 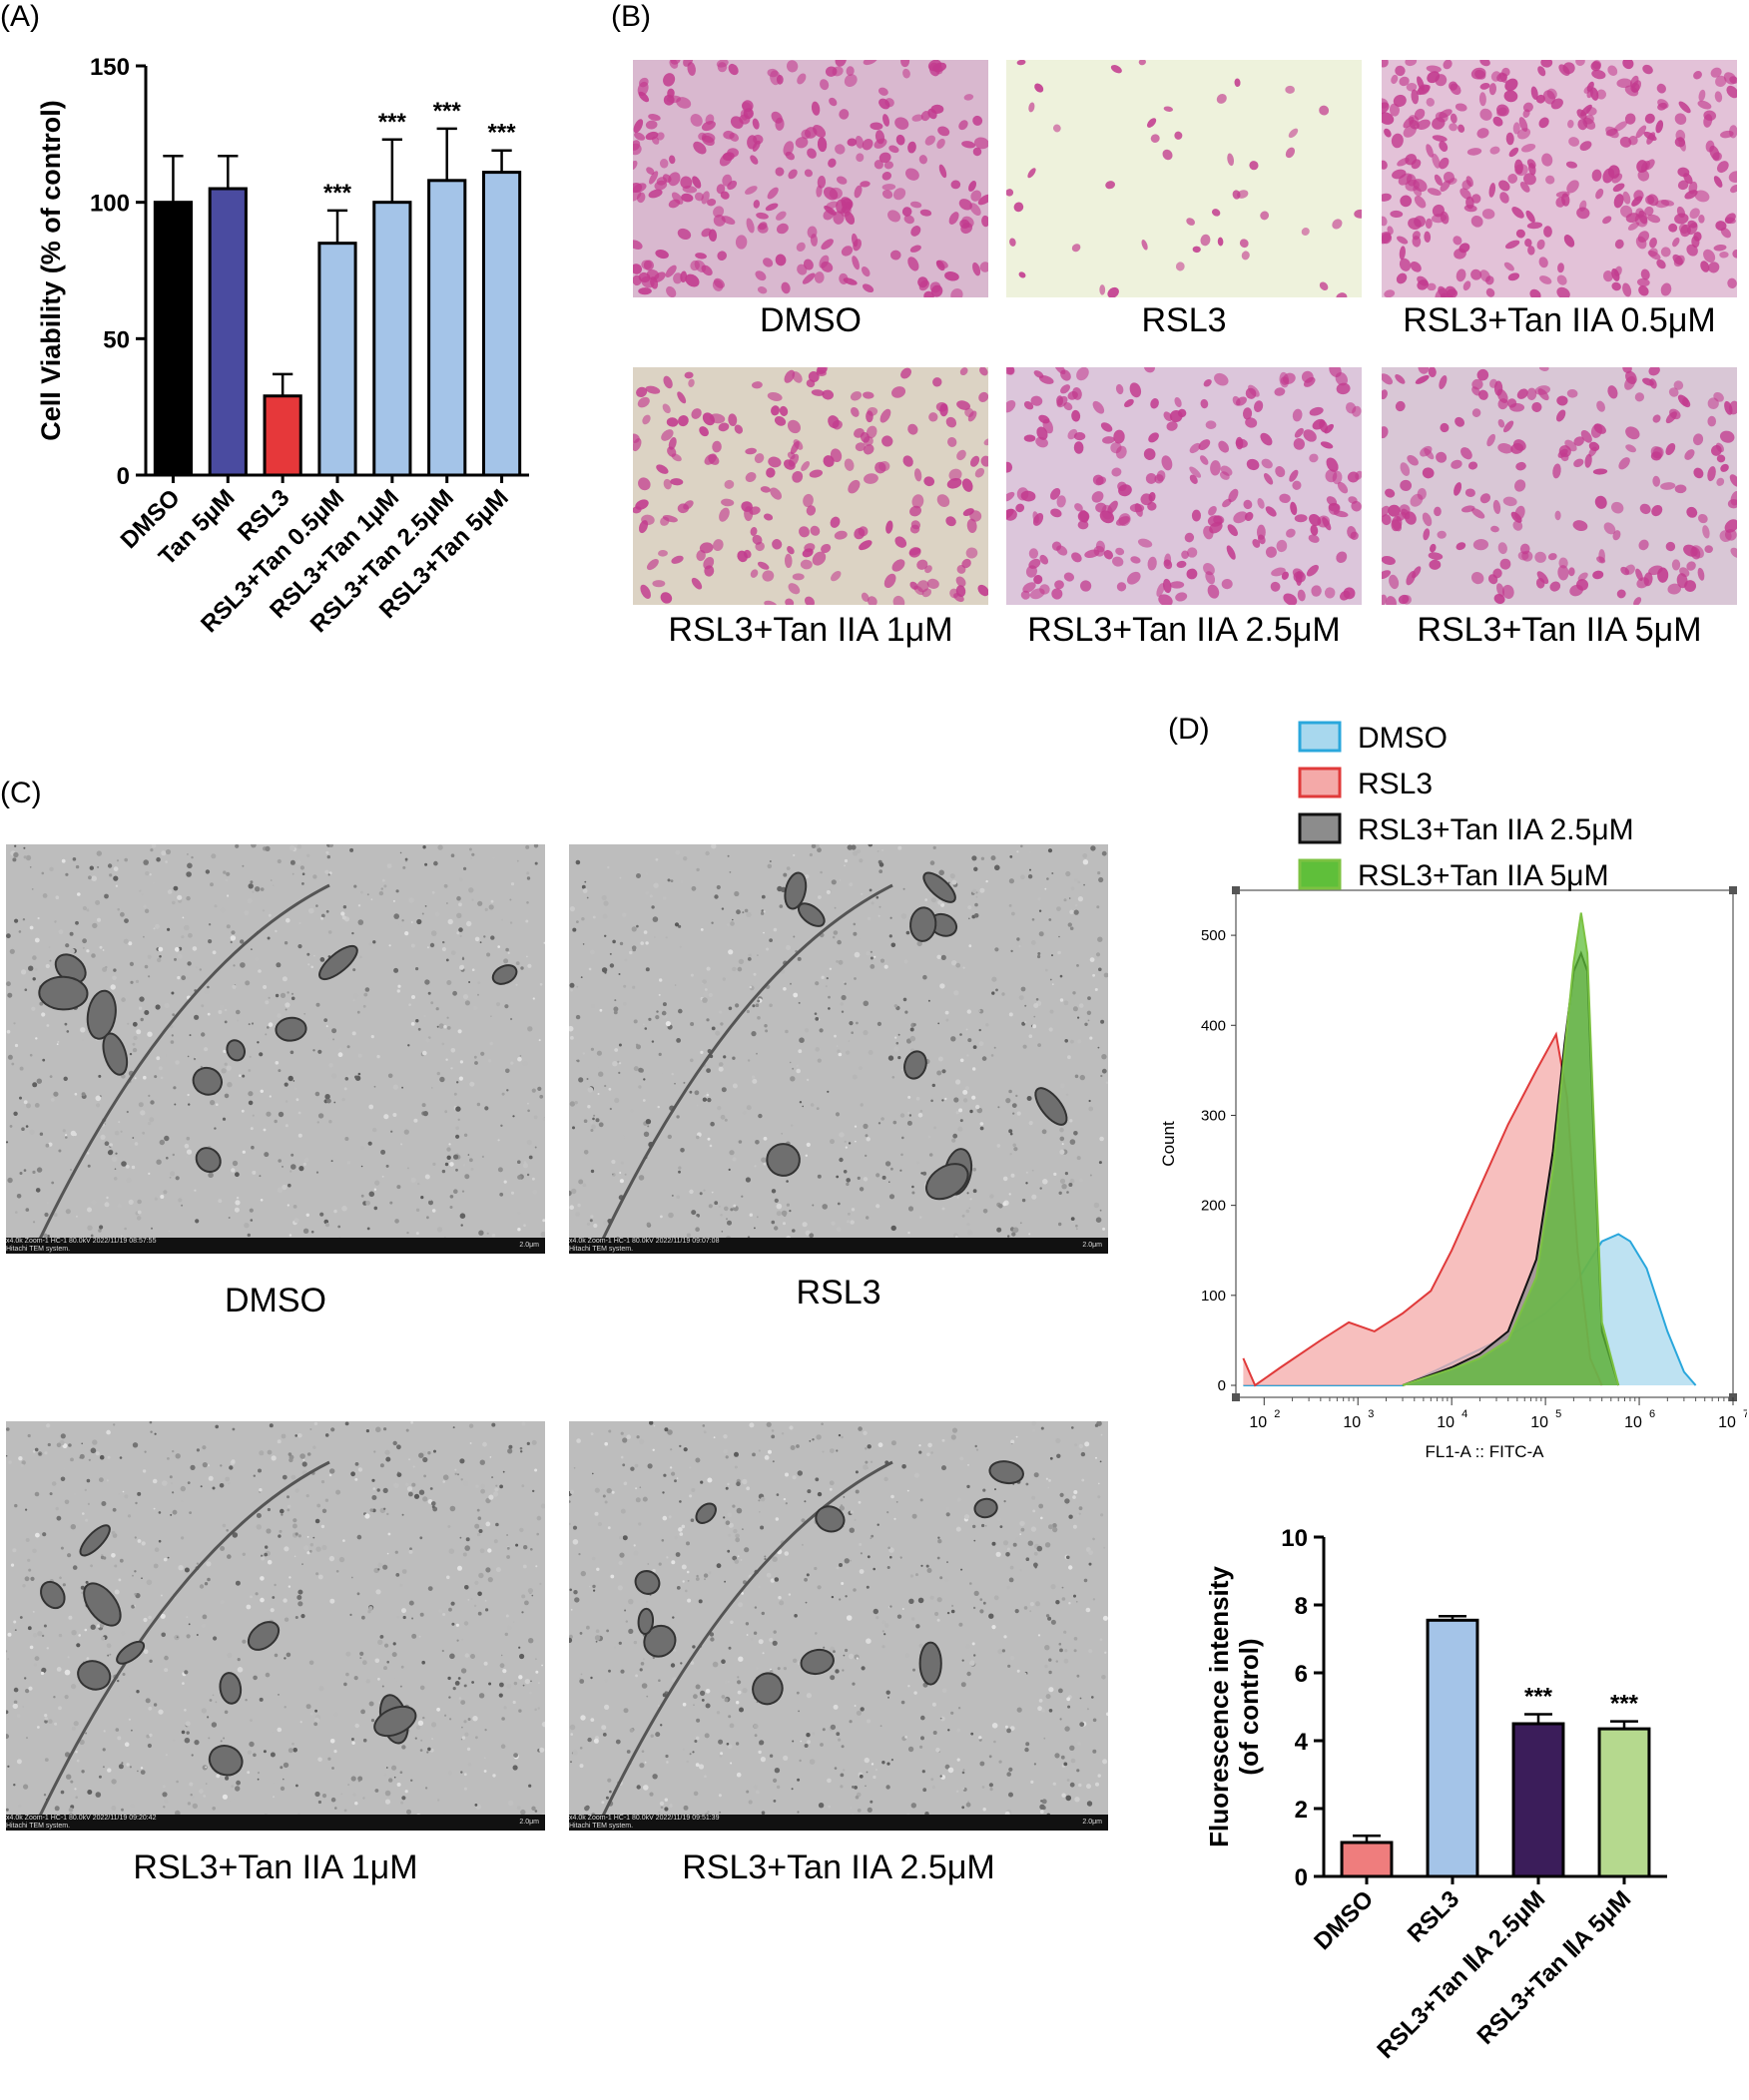 What do you see at coordinates (1184, 178) in the screenshot?
I see `stain-image-rsl3` at bounding box center [1184, 178].